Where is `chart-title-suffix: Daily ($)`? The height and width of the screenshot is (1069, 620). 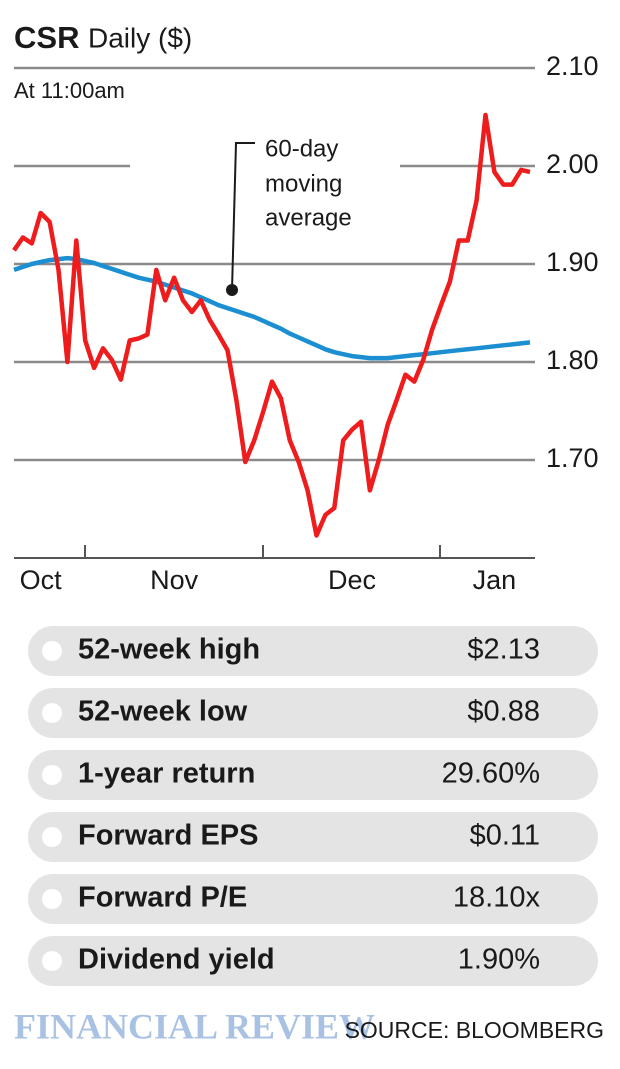 chart-title-suffix: Daily ($) is located at coordinates (140, 37).